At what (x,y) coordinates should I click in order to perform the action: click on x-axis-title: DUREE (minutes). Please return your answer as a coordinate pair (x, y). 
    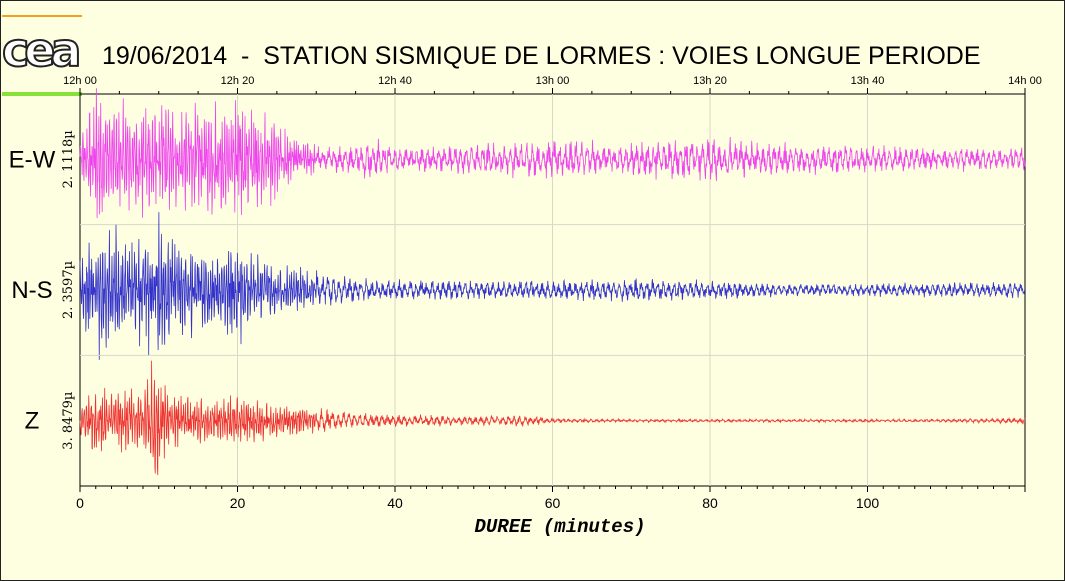
    Looking at the image, I should click on (560, 527).